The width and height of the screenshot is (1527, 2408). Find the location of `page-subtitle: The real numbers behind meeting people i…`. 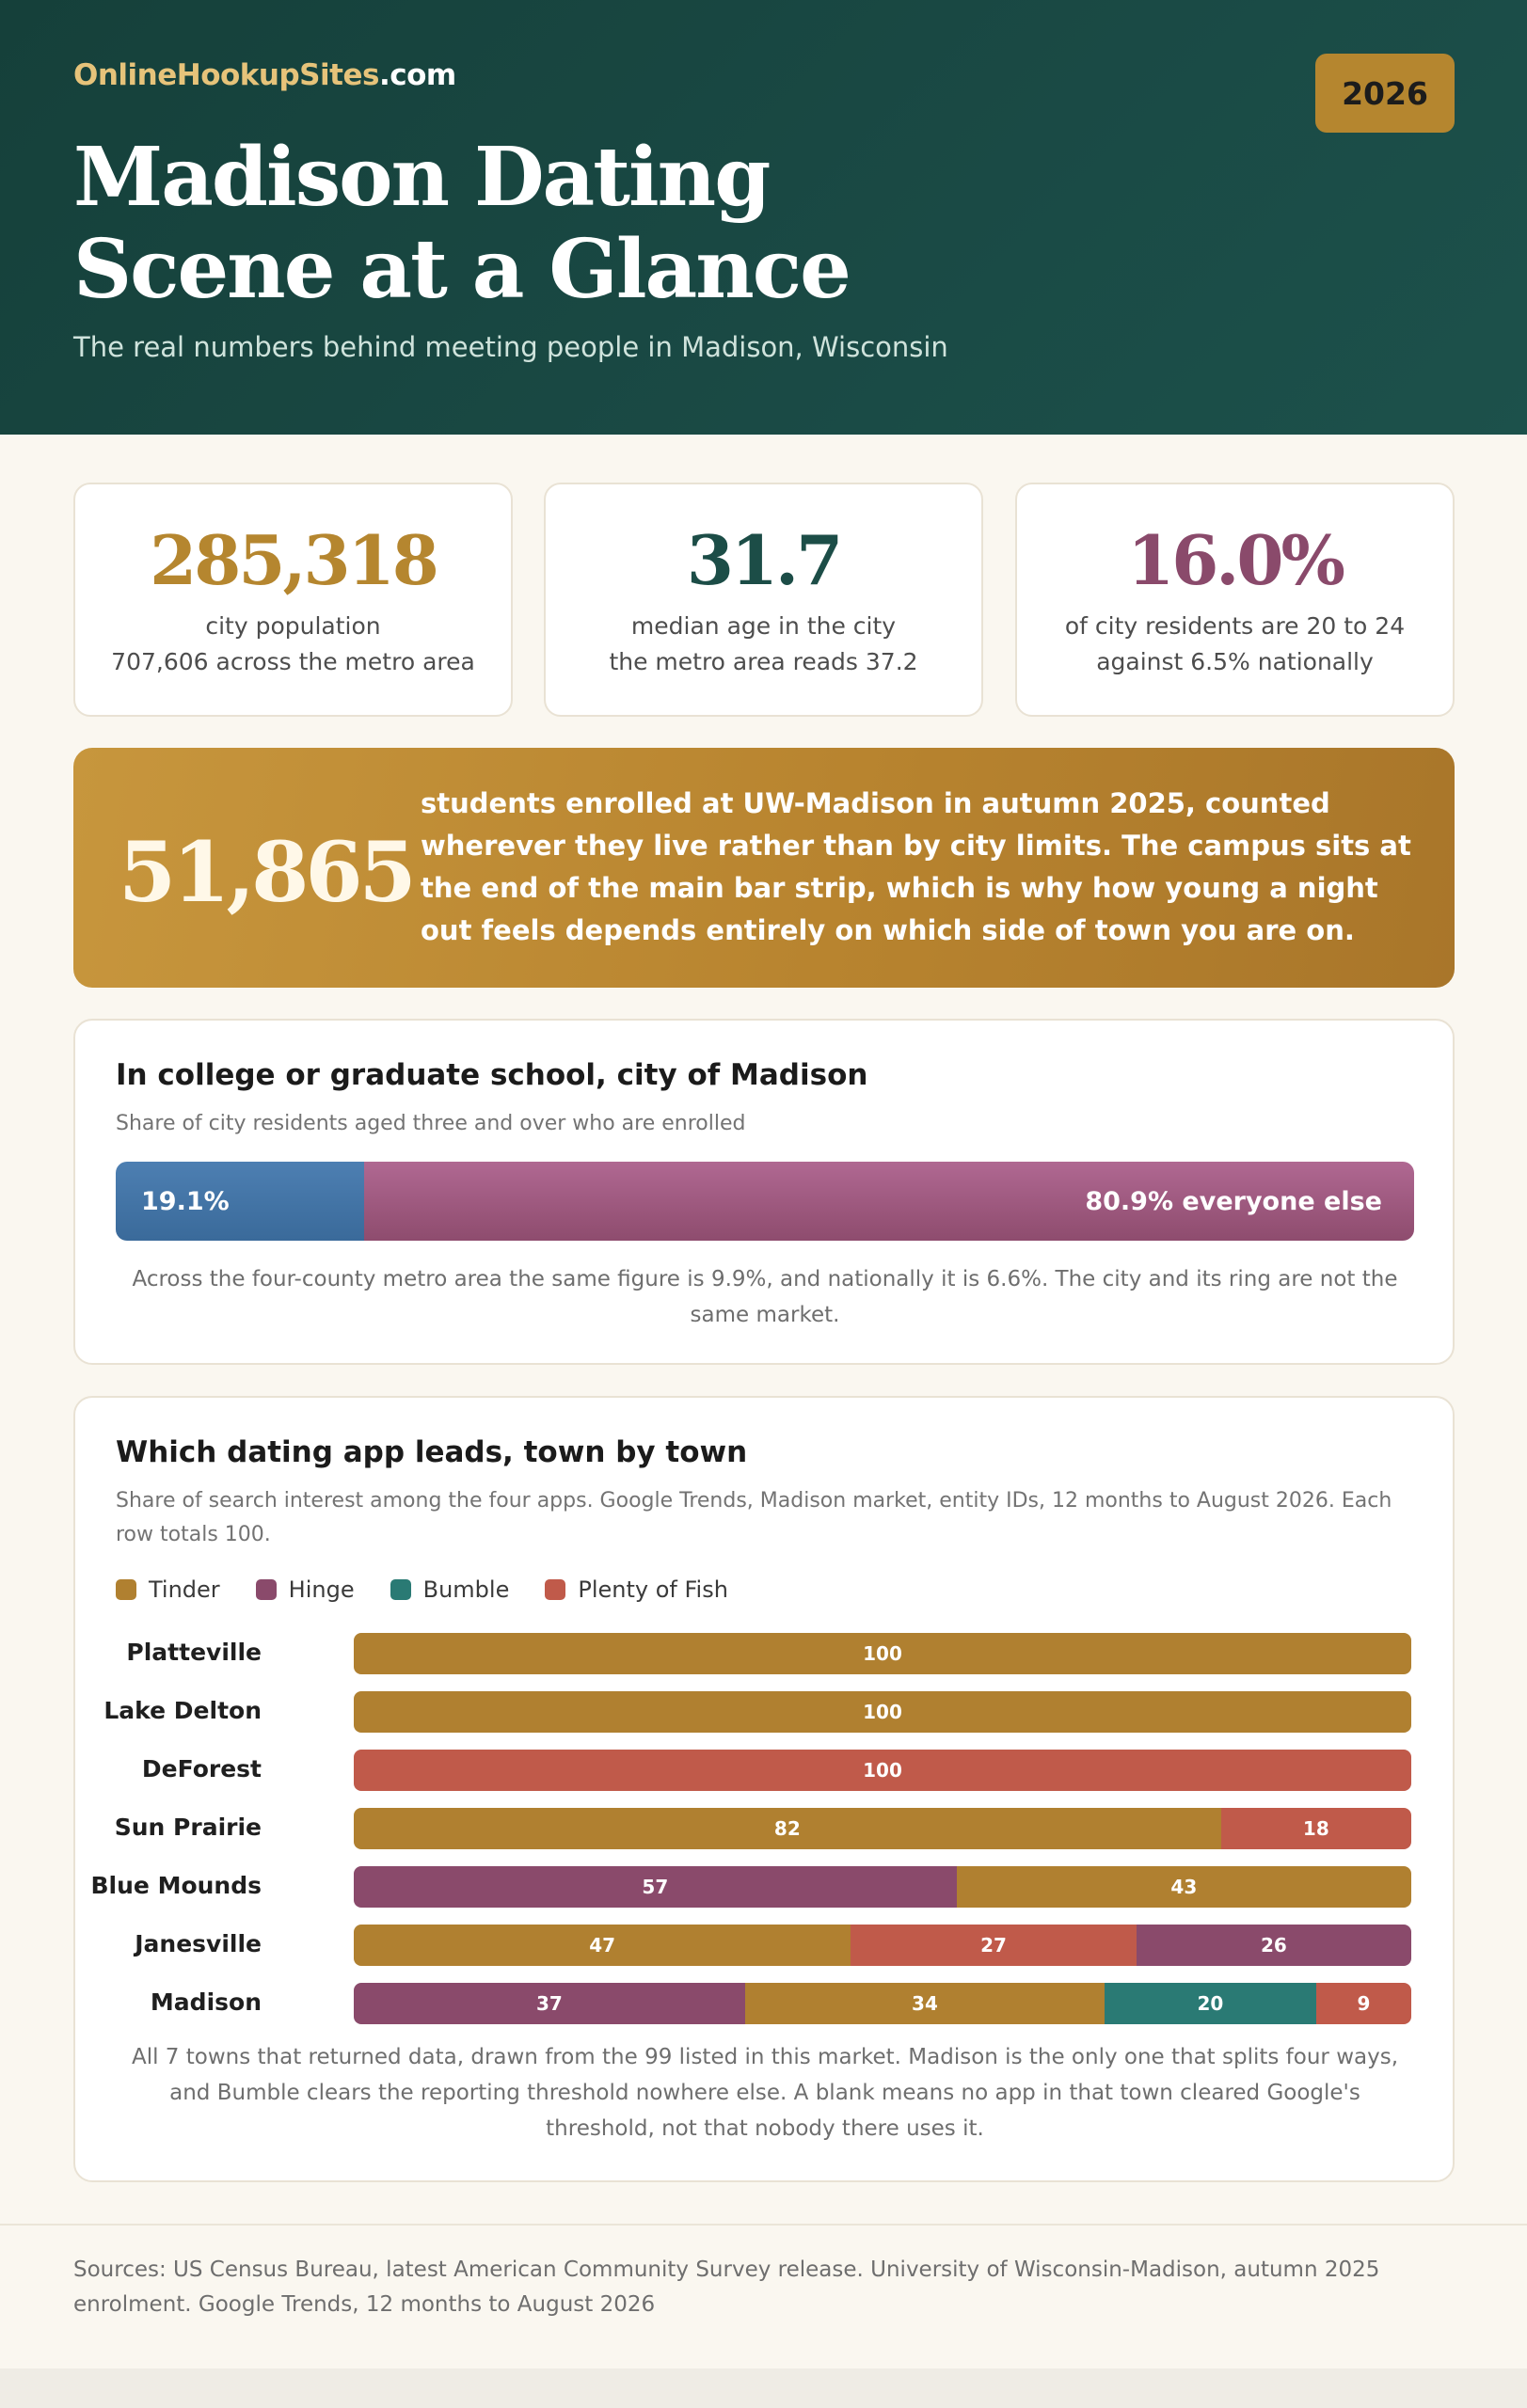

page-subtitle: The real numbers behind meeting people i… is located at coordinates (510, 347).